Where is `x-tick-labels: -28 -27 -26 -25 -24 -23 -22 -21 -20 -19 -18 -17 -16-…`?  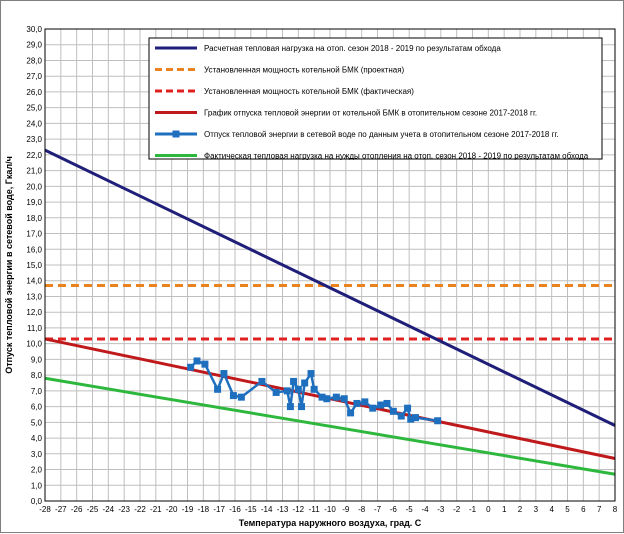 x-tick-labels: -28 -27 -26 -25 -24 -23 -22 -21 -20 -19 -18 -17 -16-… is located at coordinates (328, 509).